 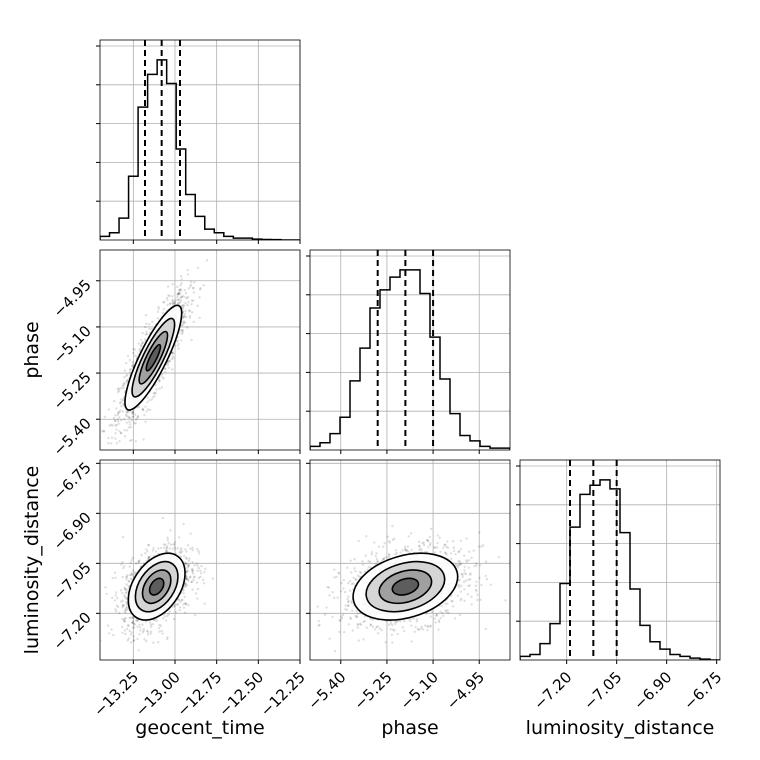 I want to click on x-tick-label: −13.00, so click(x=158, y=694).